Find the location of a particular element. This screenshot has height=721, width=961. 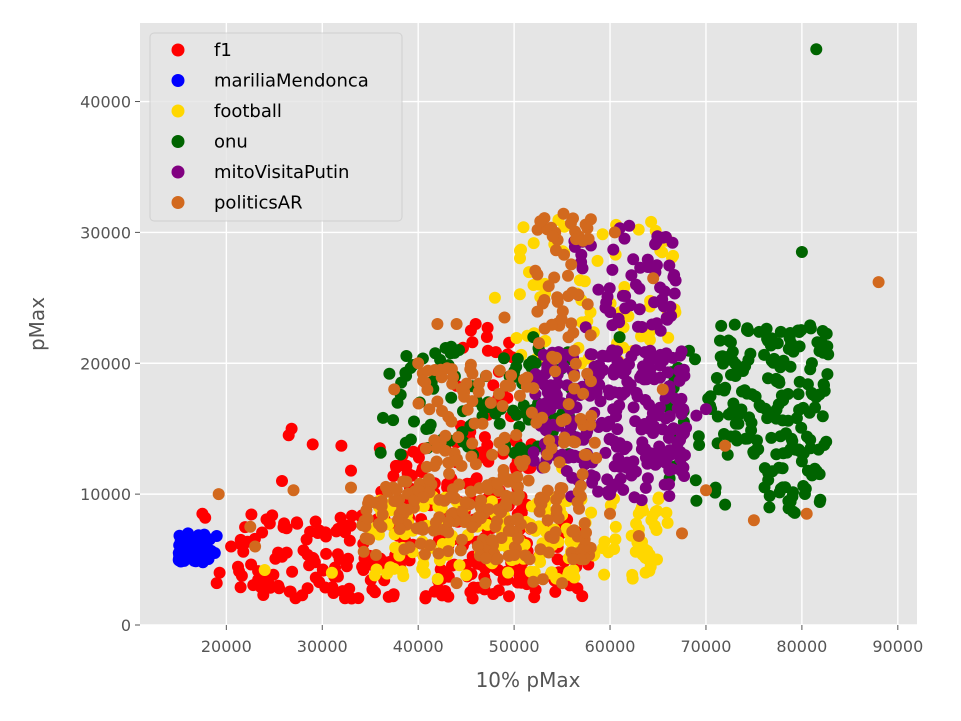

series-mariliaMendonca is located at coordinates (197, 548).